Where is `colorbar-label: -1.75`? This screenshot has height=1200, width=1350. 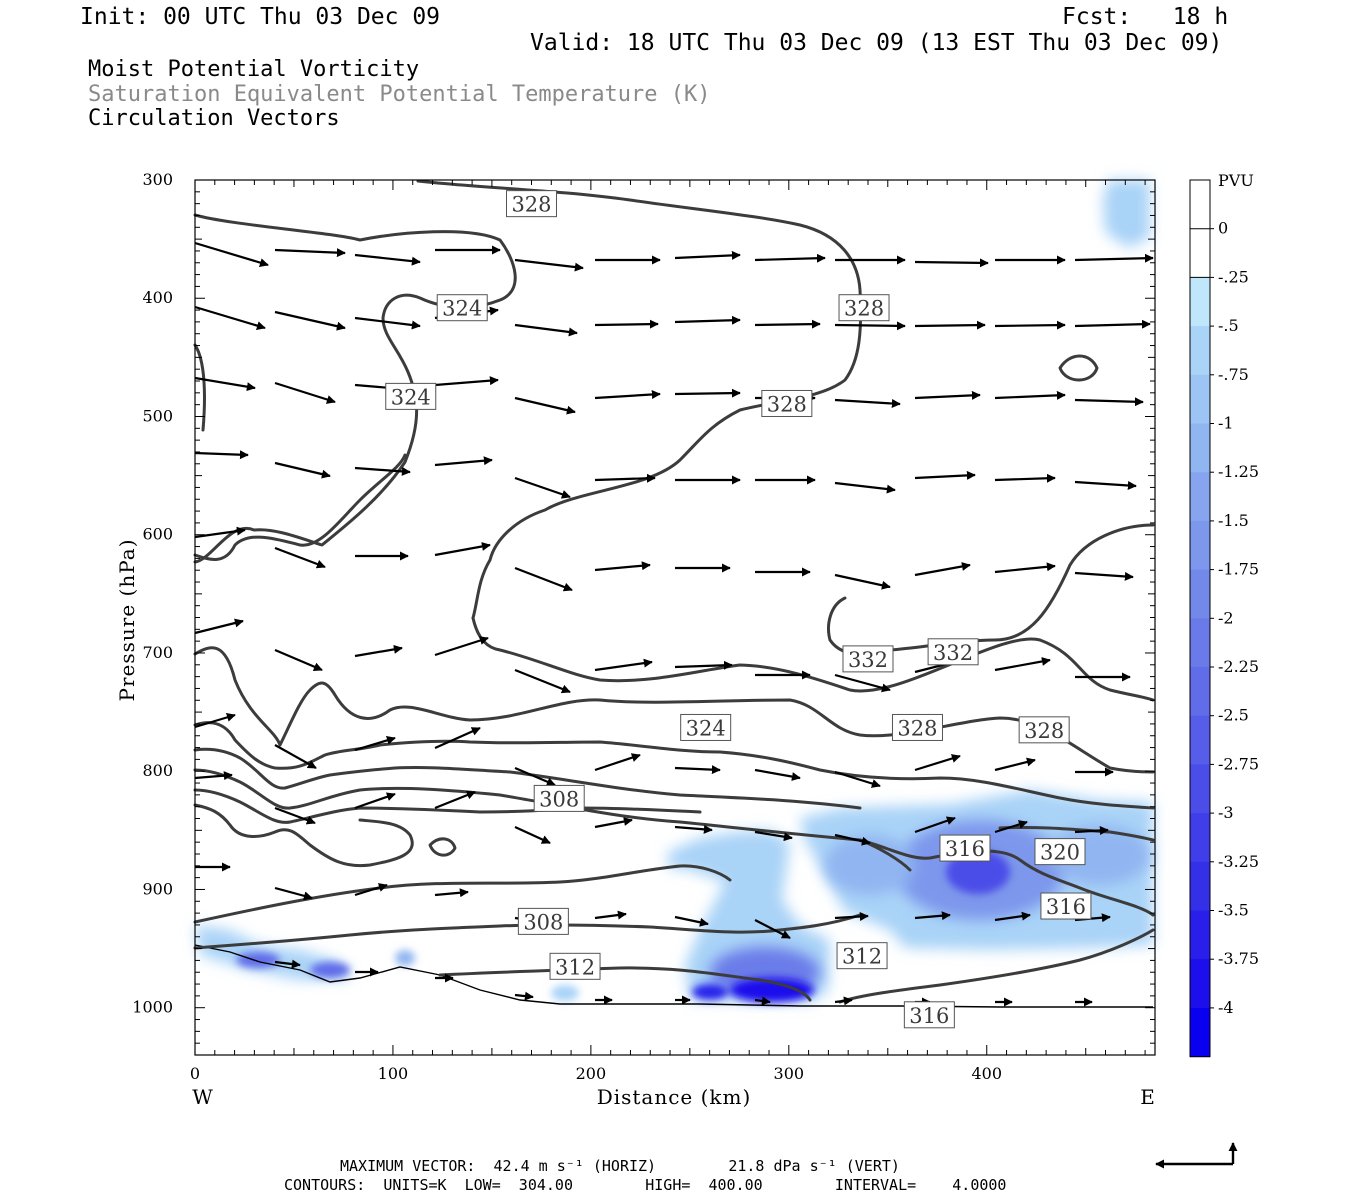
colorbar-label: -1.75 is located at coordinates (1238, 569).